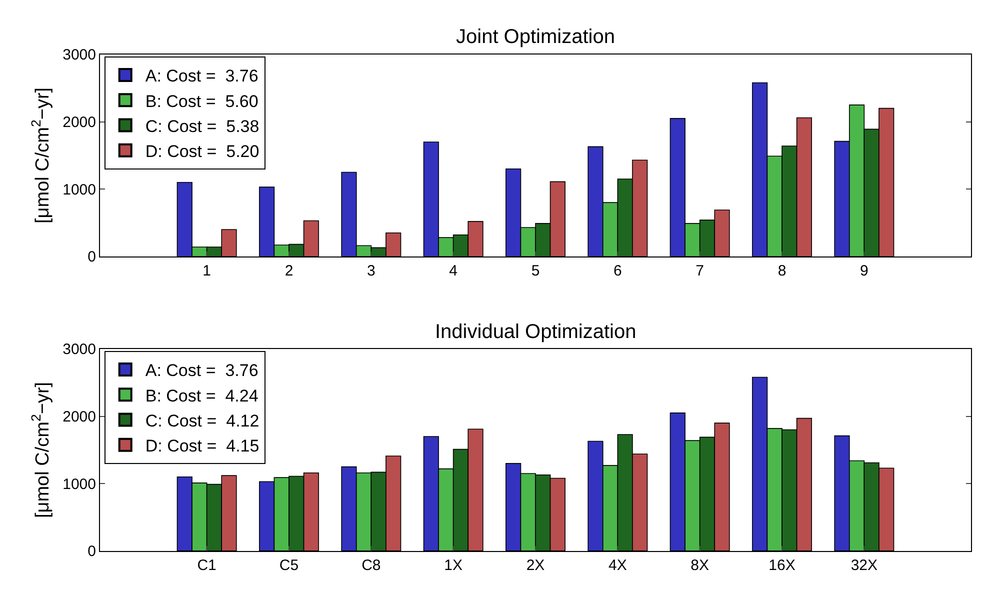  What do you see at coordinates (535, 271) in the screenshot?
I see `x-tick-label: 5` at bounding box center [535, 271].